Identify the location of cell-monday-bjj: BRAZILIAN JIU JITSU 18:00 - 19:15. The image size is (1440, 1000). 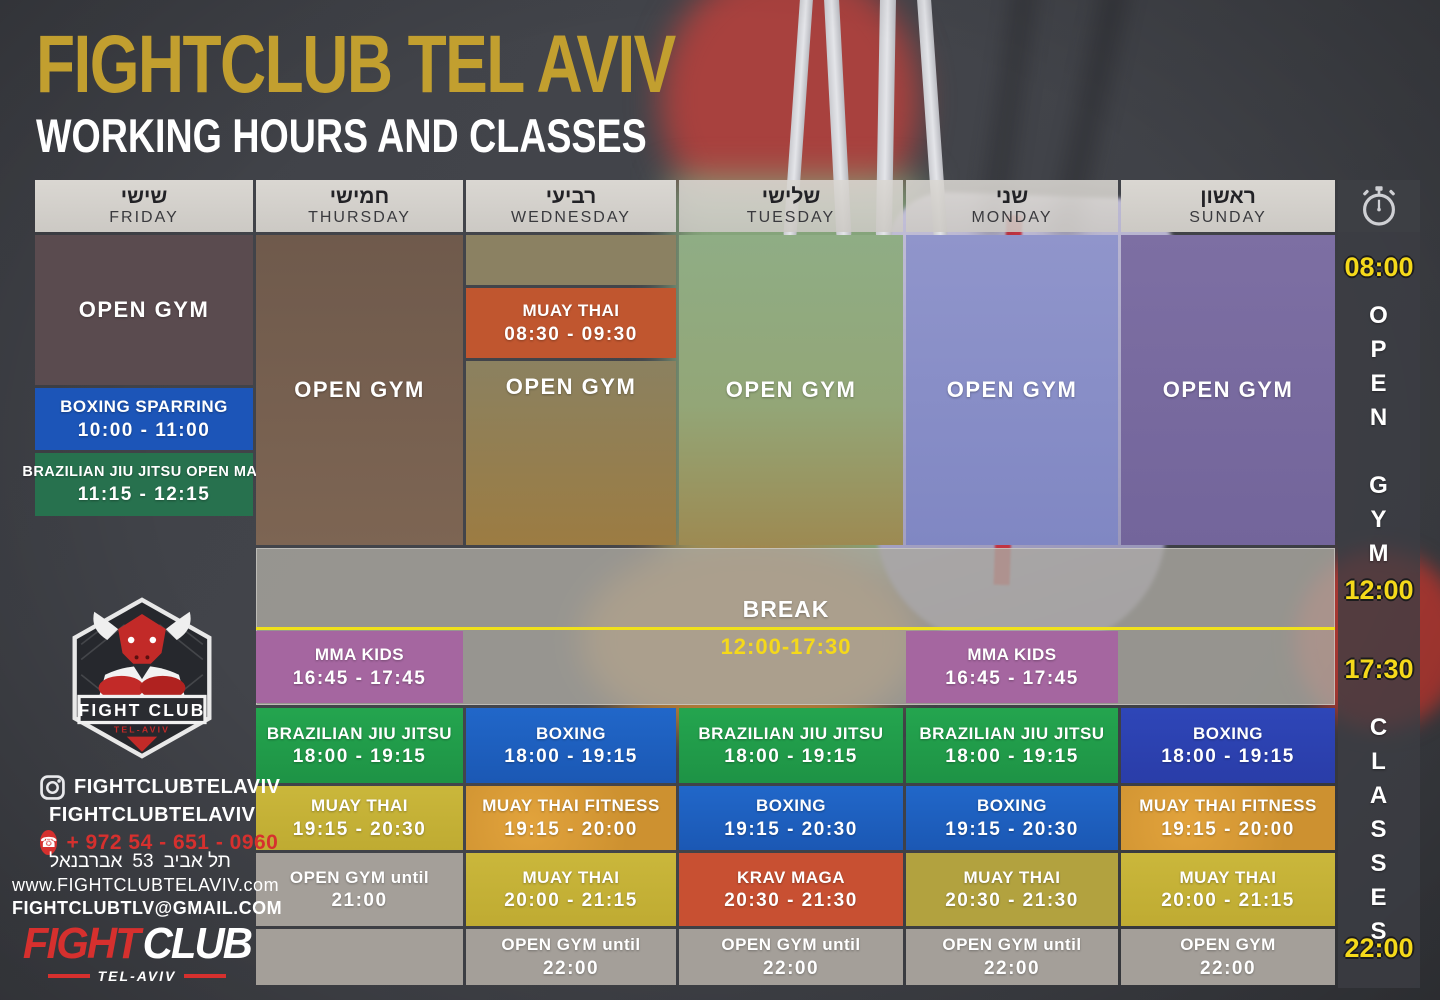
(1012, 745).